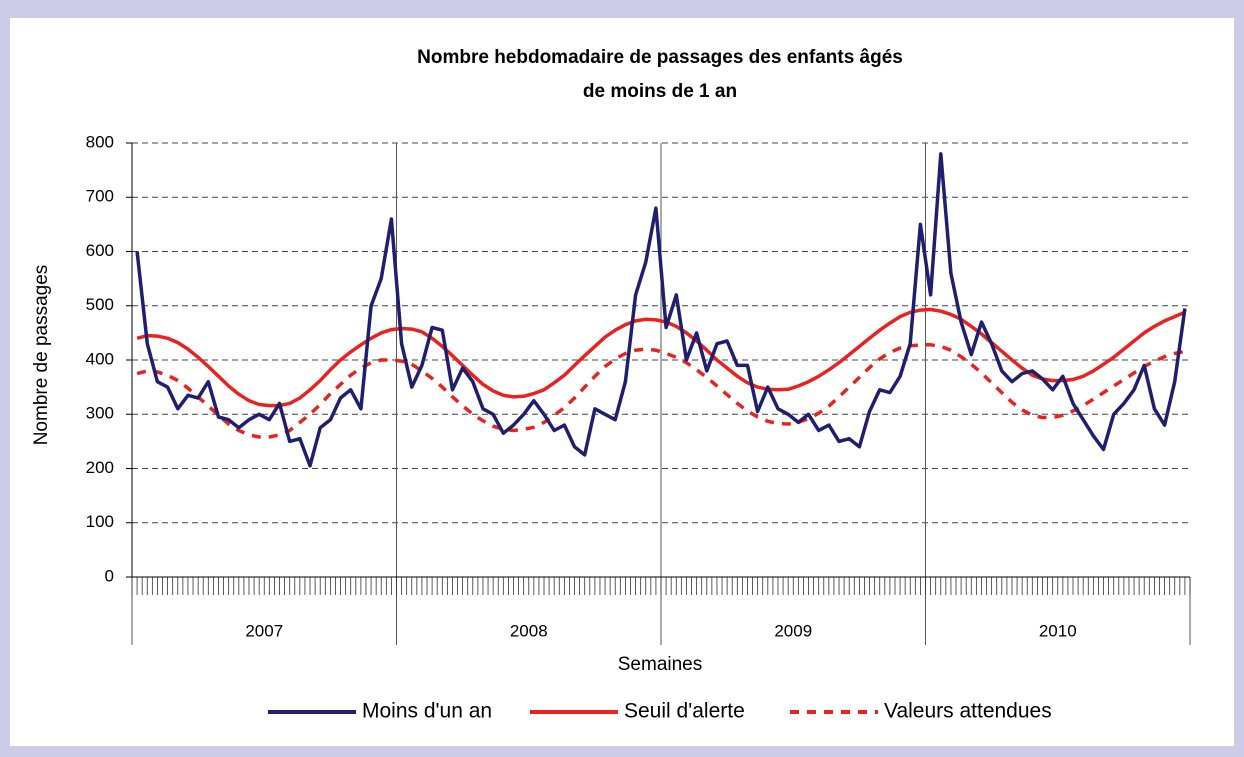  Describe the element at coordinates (660, 664) in the screenshot. I see `x-axis-title: Semaines` at that location.